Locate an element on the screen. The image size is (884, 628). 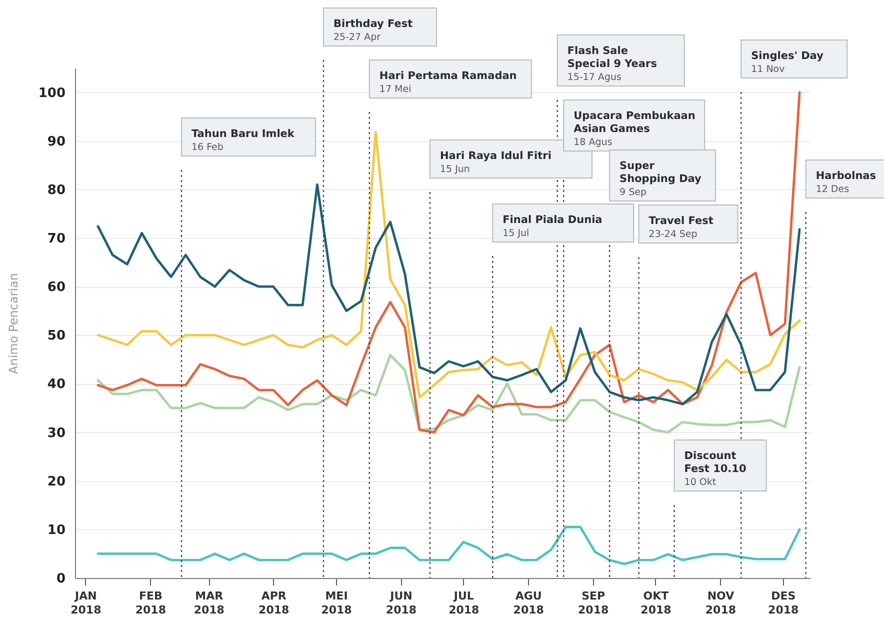
text: Hari Raya Idul Fitri 15 Jun is located at coordinates (496, 162).